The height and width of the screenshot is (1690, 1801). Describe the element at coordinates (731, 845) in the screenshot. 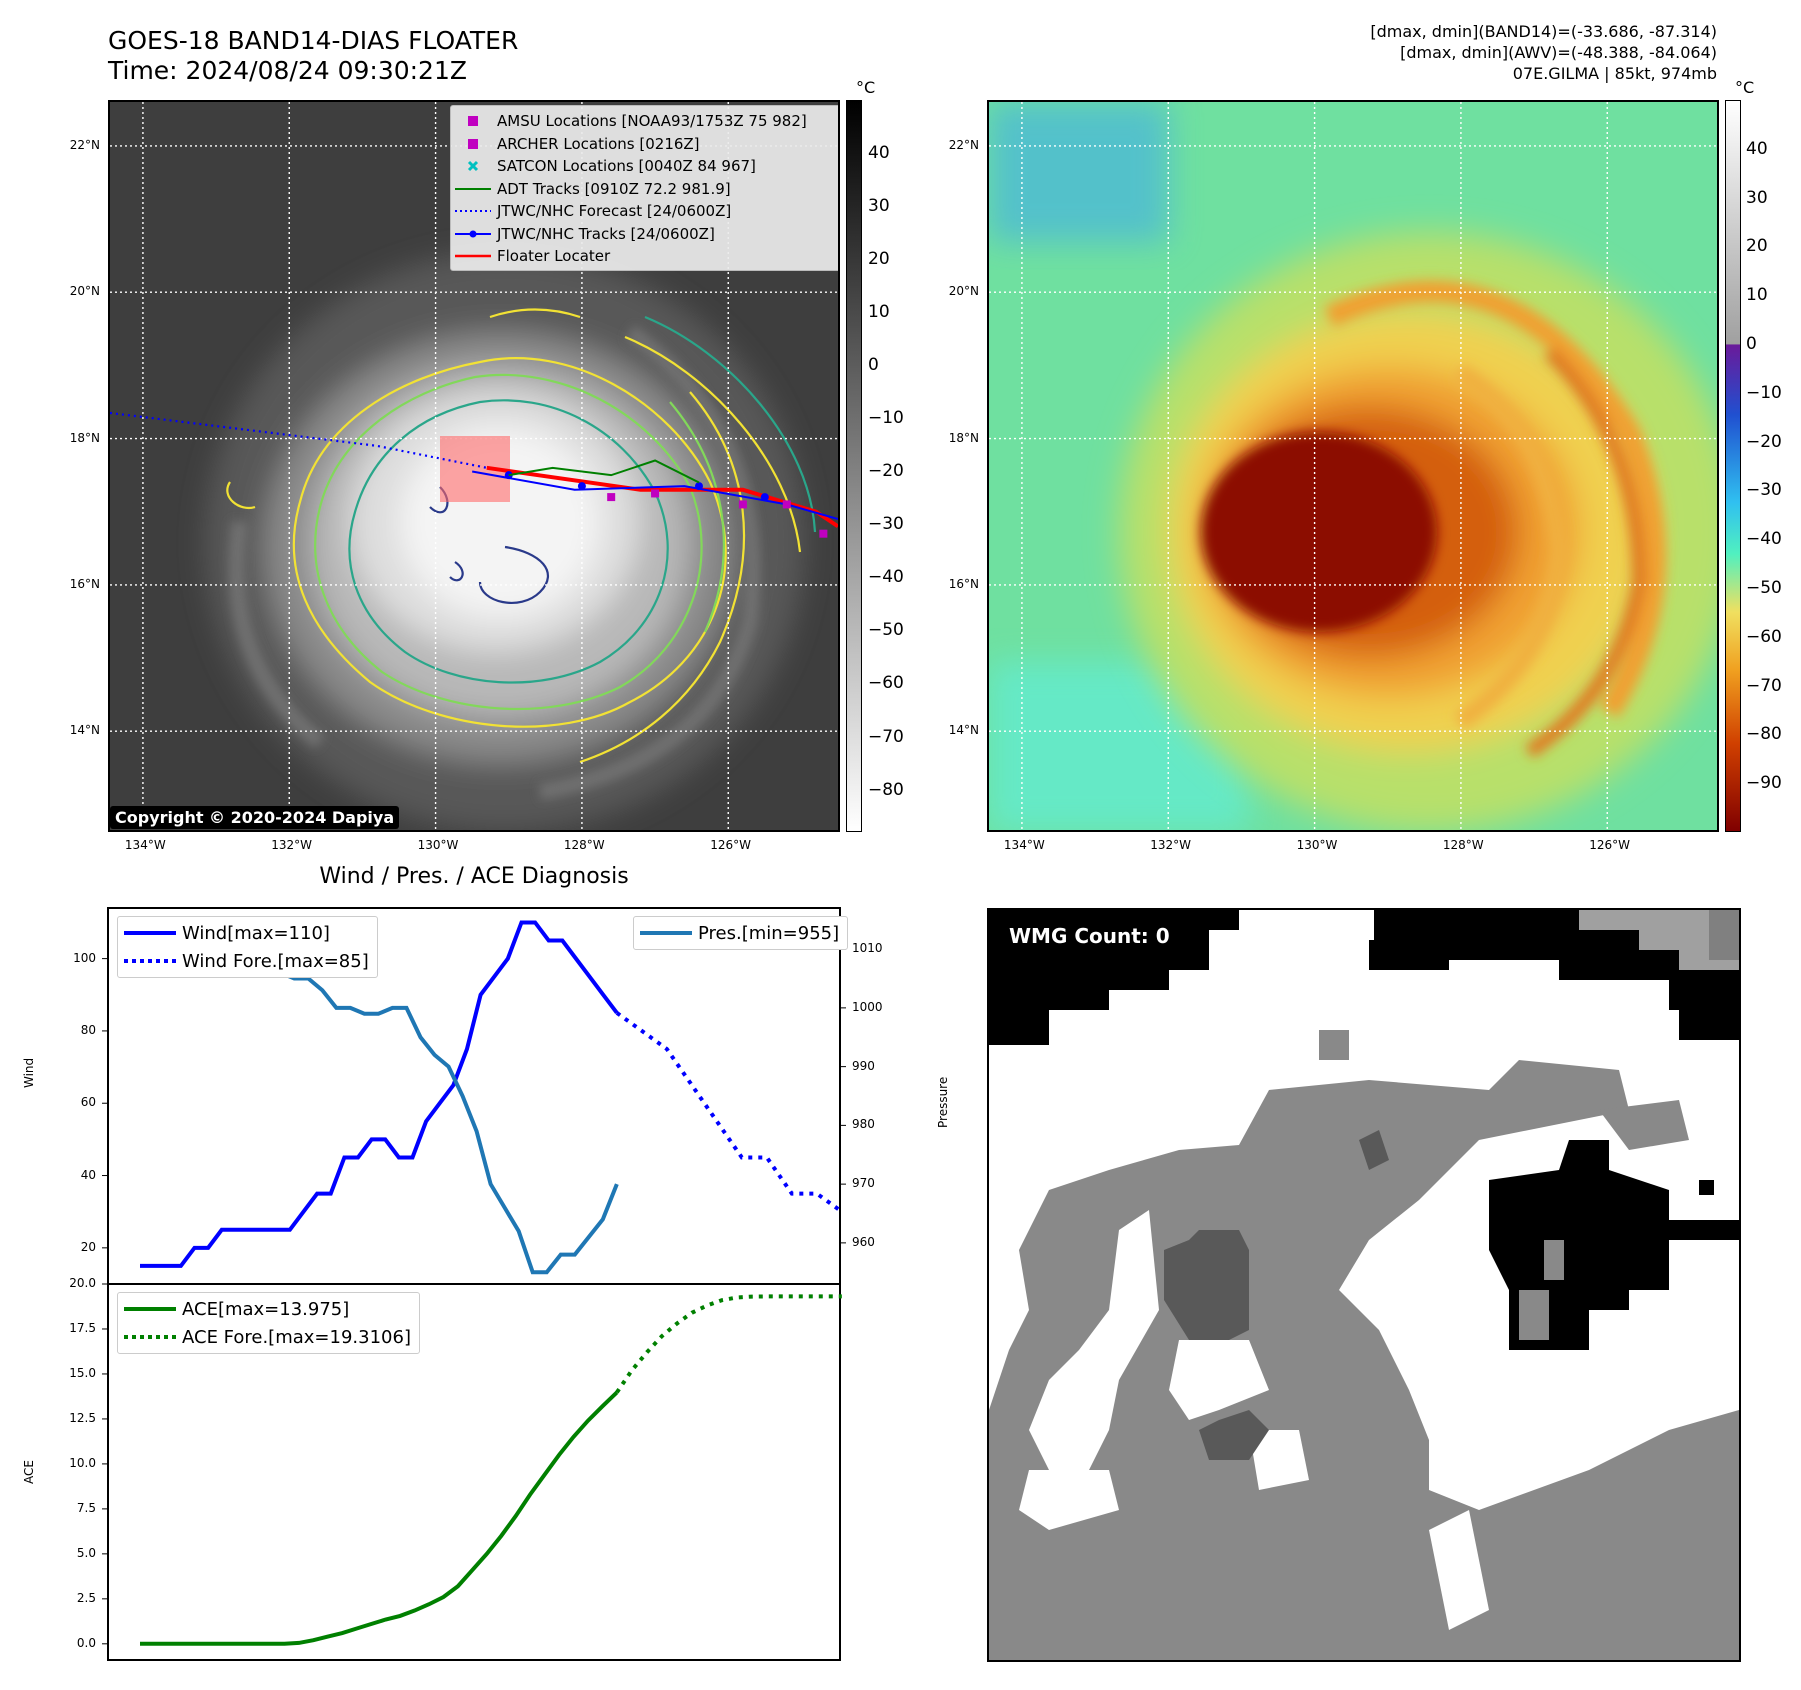

I see `lon-tick-label: 126°W` at that location.